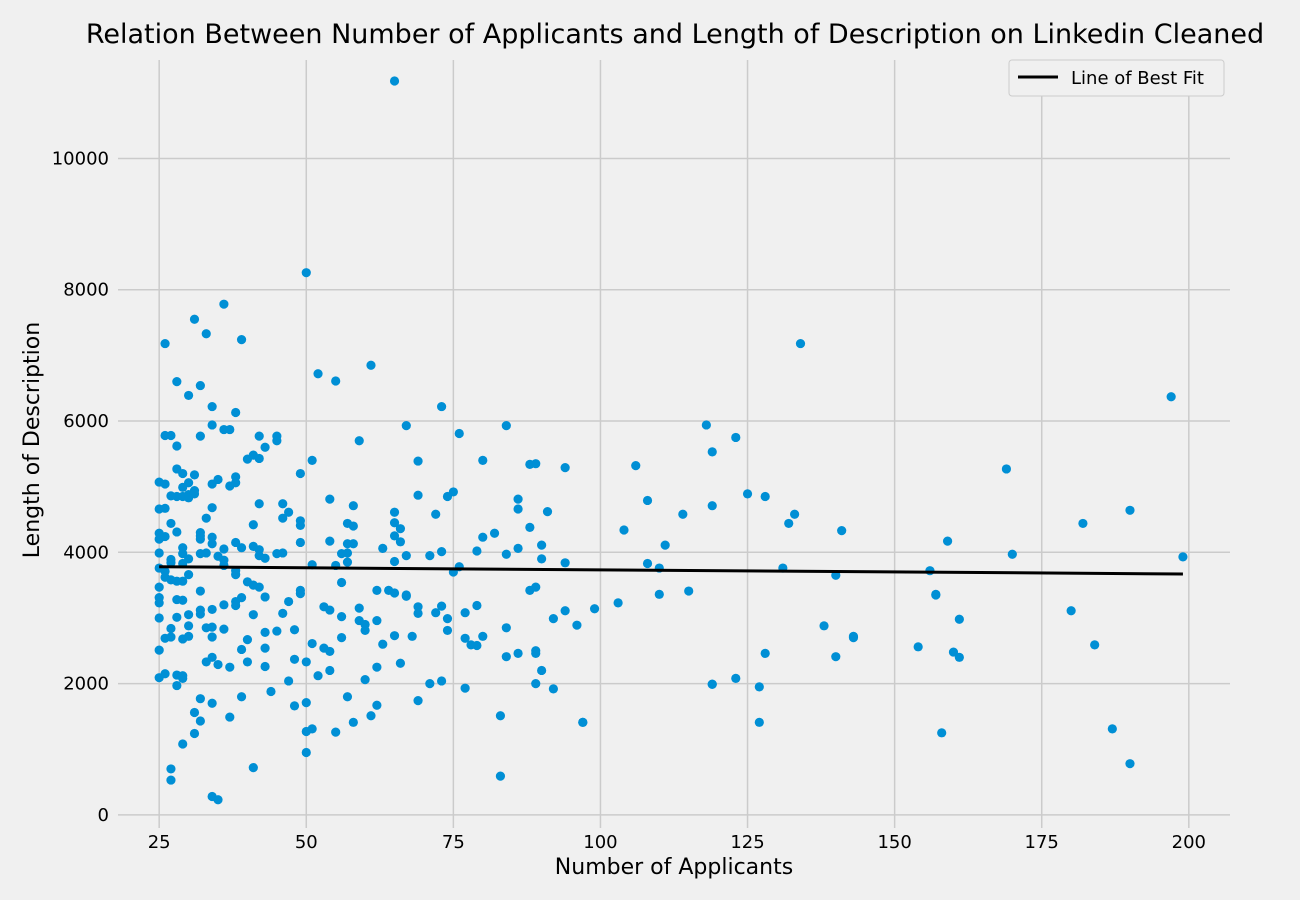  What do you see at coordinates (159, 842) in the screenshot?
I see `x-tick-label: 25` at bounding box center [159, 842].